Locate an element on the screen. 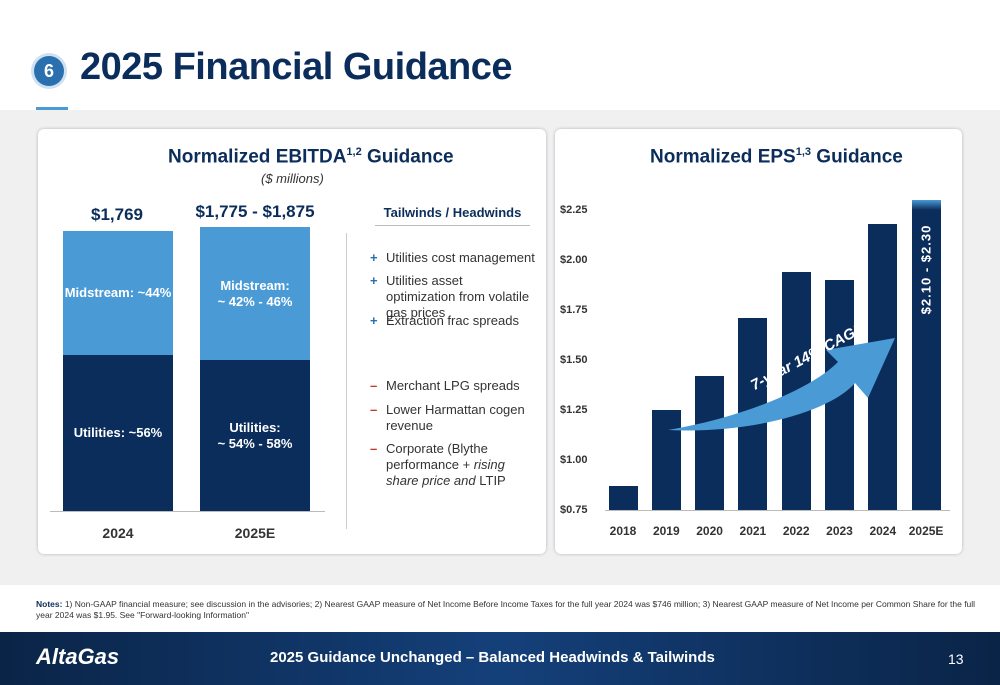  eps-y-tick: $2.25 is located at coordinates (574, 210).